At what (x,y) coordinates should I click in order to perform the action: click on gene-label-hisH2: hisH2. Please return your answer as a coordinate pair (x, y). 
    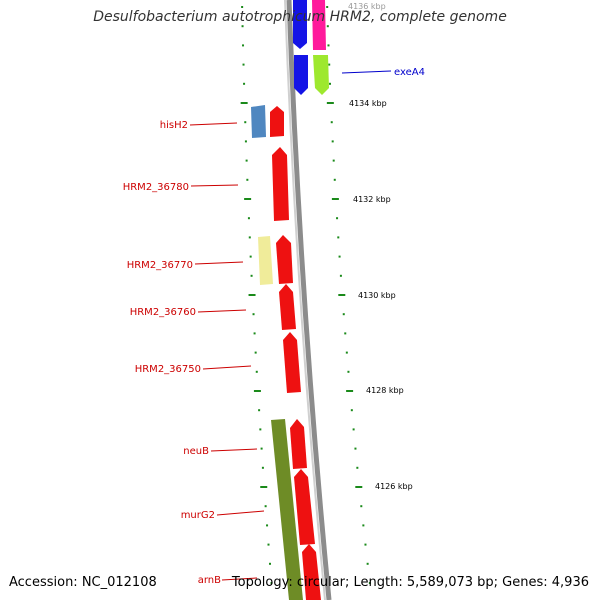
    Looking at the image, I should click on (174, 125).